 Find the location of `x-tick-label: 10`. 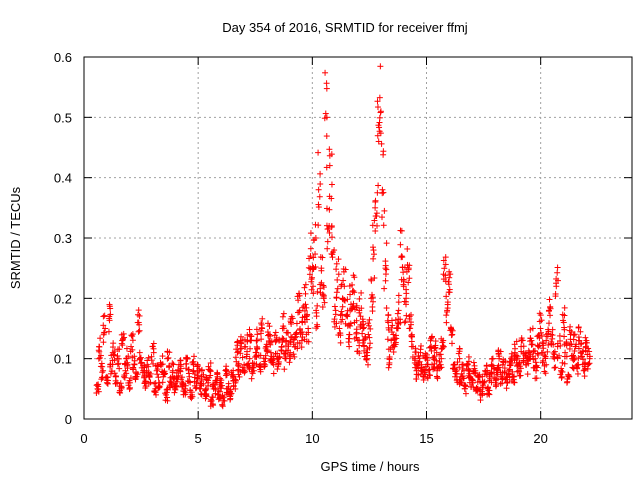

x-tick-label: 10 is located at coordinates (312, 438).